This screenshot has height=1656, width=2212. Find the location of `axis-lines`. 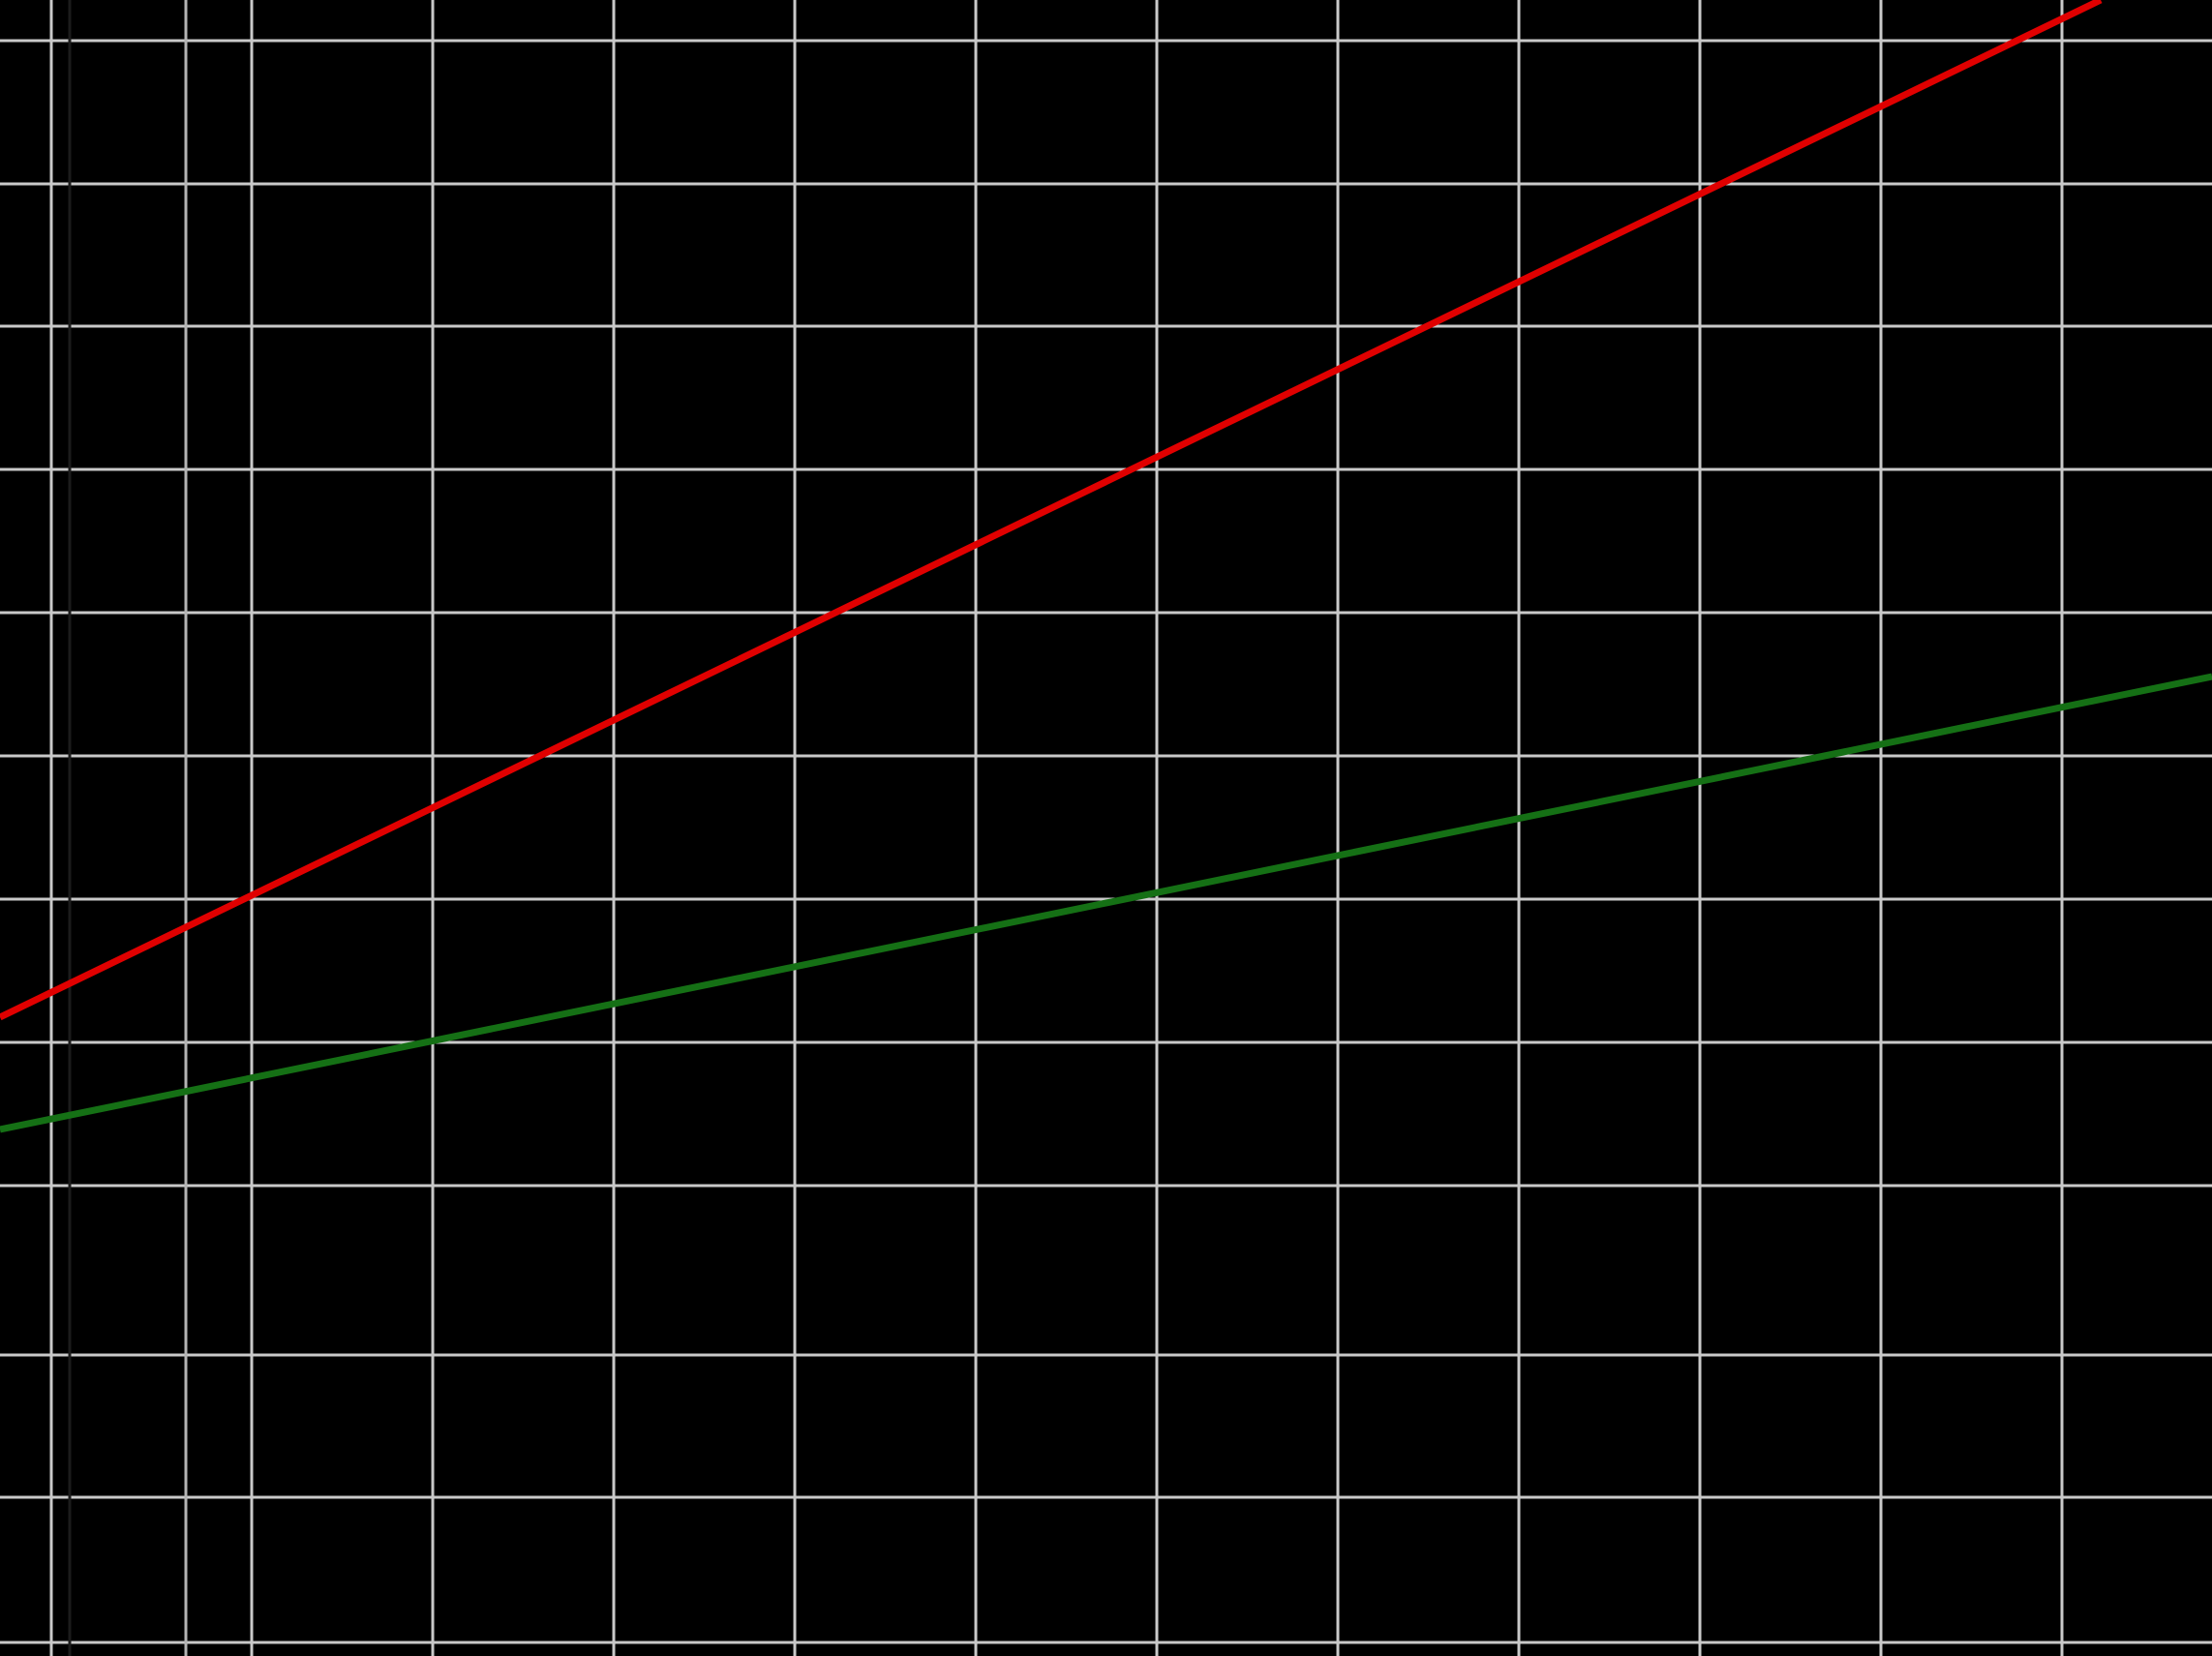

axis-lines is located at coordinates (128, 828).